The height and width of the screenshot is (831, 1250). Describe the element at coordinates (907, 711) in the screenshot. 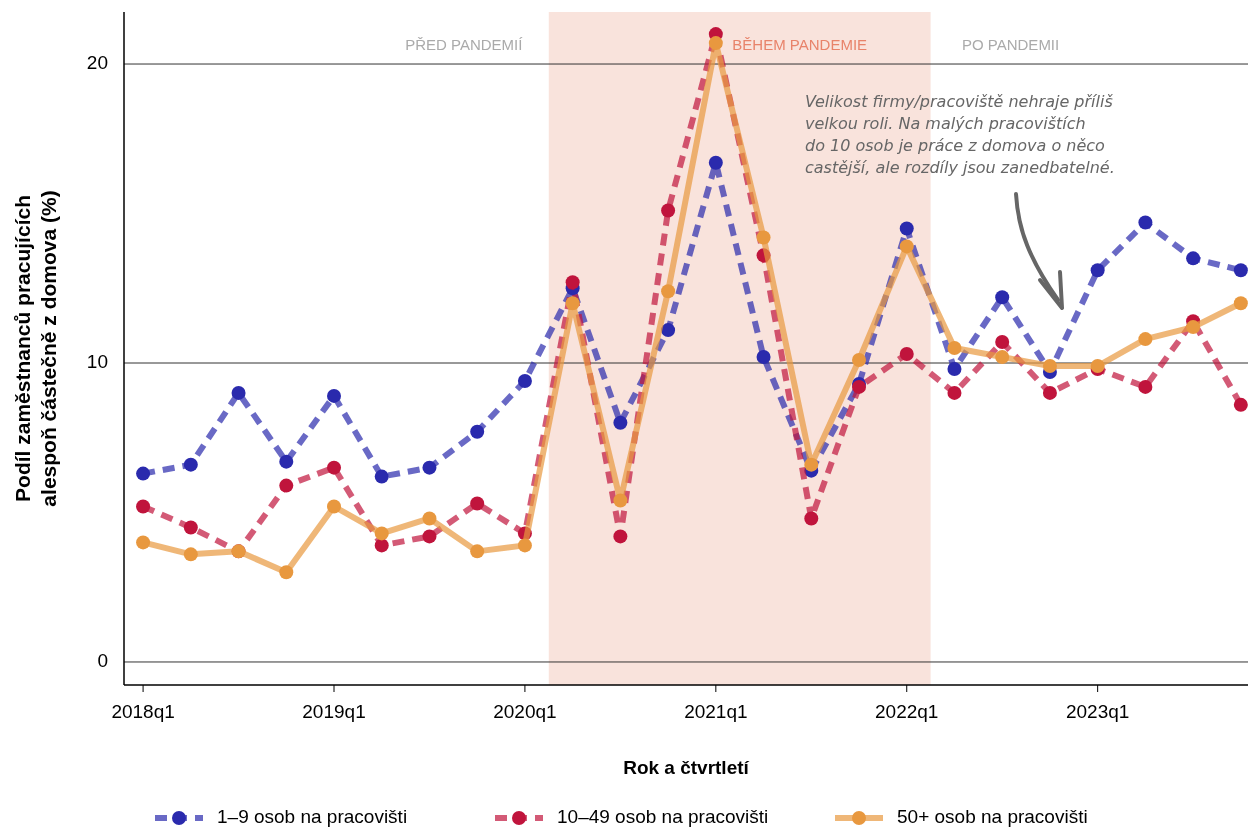

I see `x-tick-label: 2022q1` at that location.